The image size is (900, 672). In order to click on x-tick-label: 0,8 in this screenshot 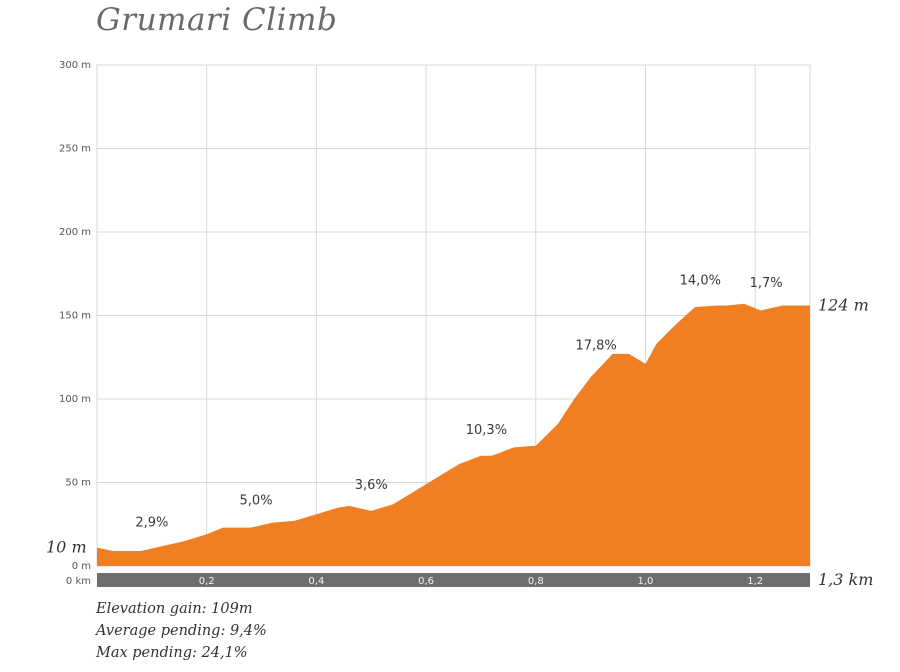, I will do `click(536, 581)`.